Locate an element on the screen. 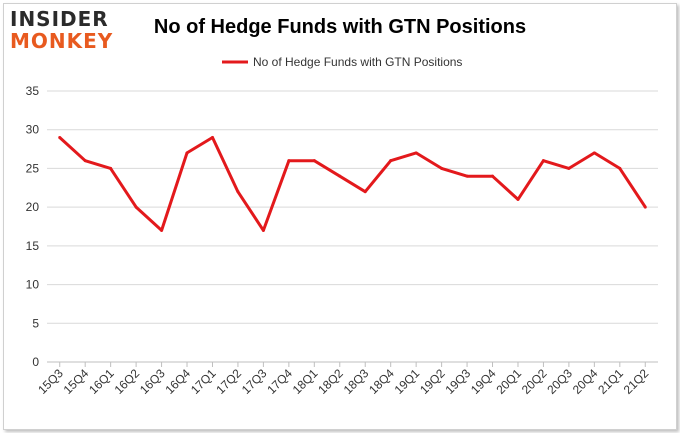 This screenshot has width=680, height=433. insider-monkey-logo: INSIDER MONKEY is located at coordinates (70, 31).